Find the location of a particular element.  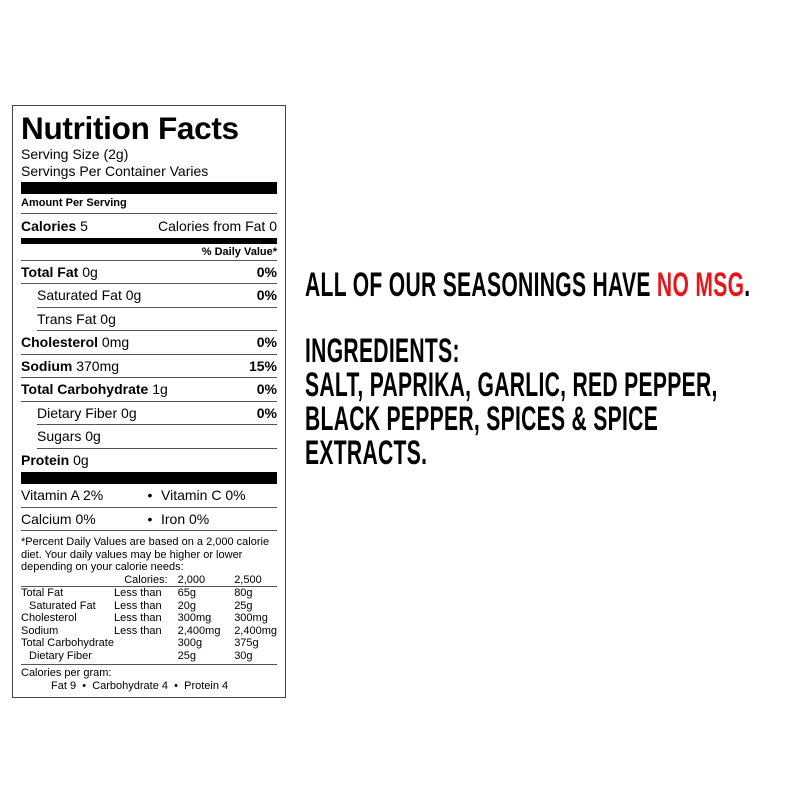

reference-row: Dietary Fiber 25g 30g is located at coordinates (149, 656).